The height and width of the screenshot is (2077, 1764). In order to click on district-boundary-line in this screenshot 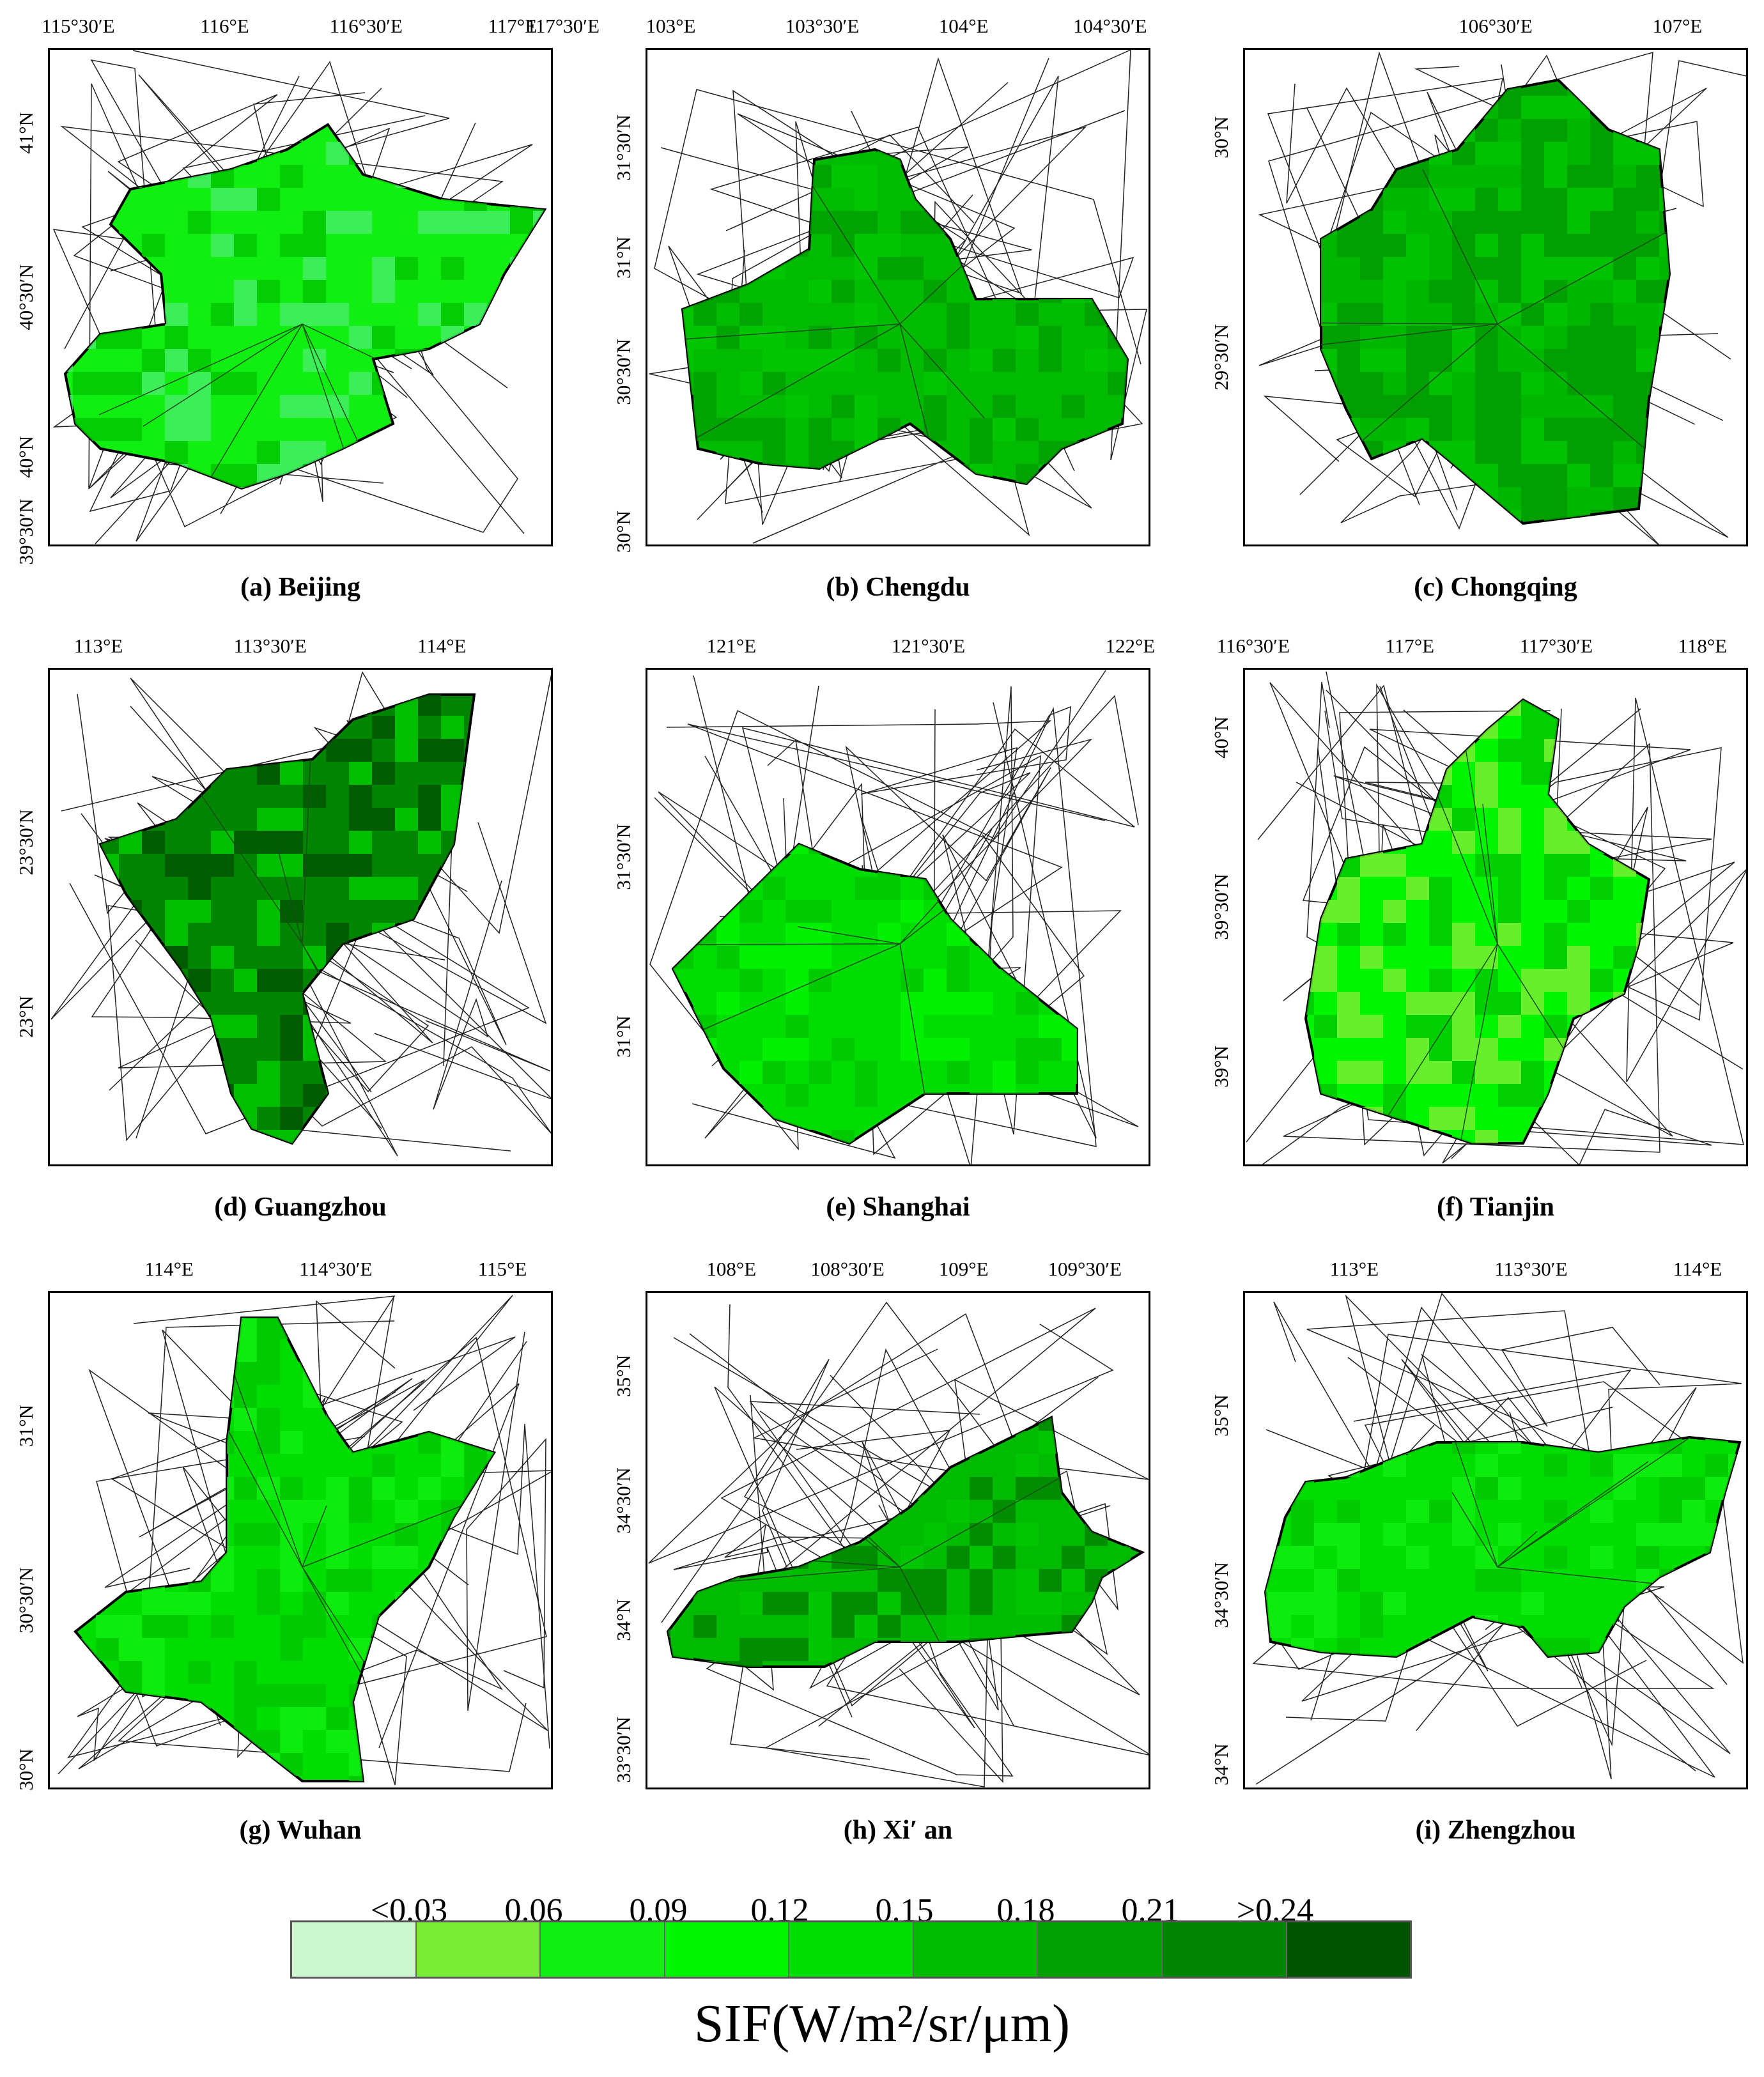, I will do `click(1409, 337)`.